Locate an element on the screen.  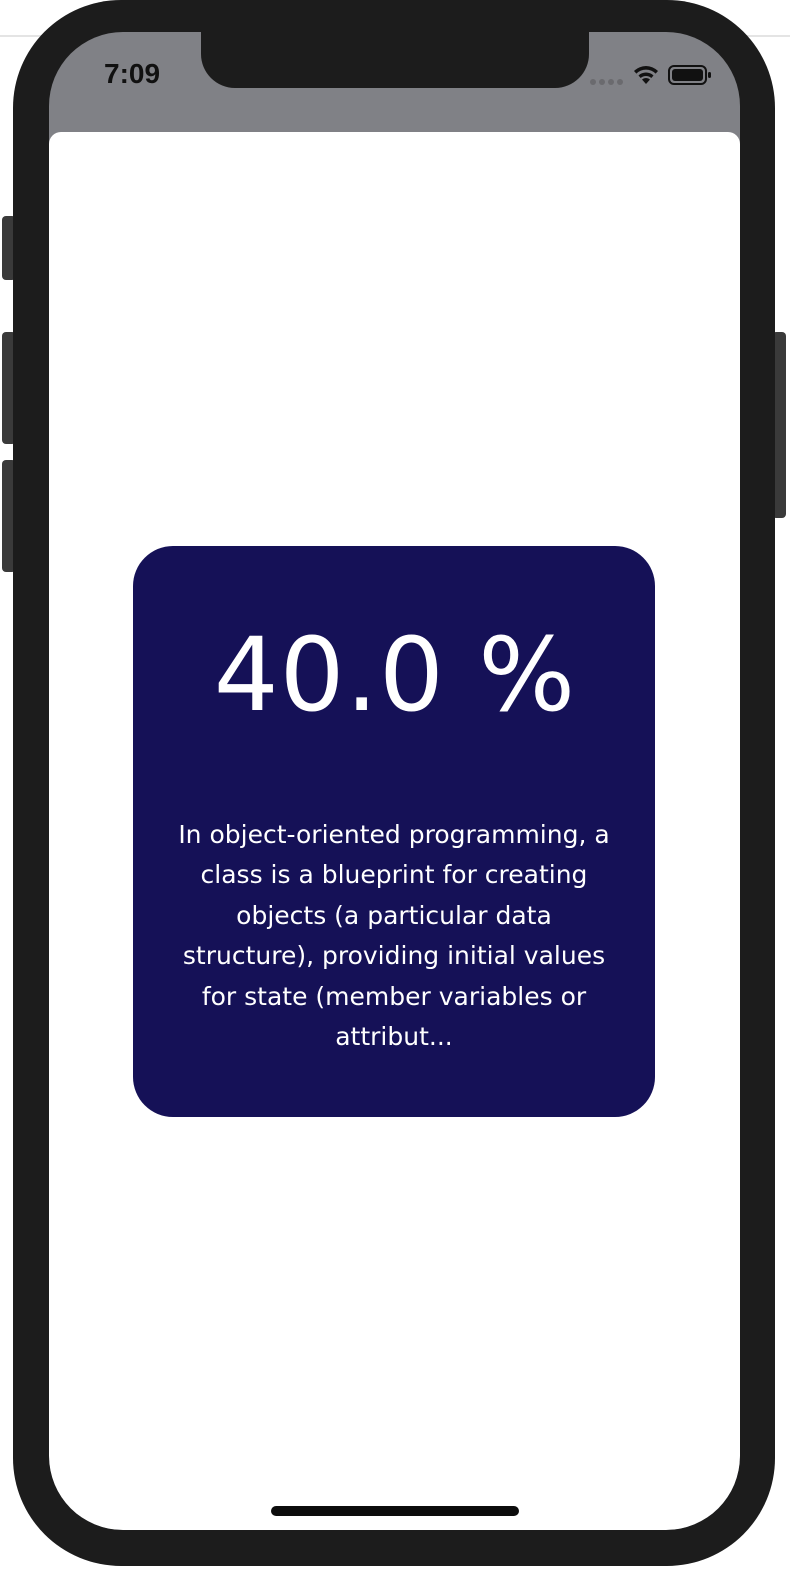
power-button is located at coordinates (779, 425).